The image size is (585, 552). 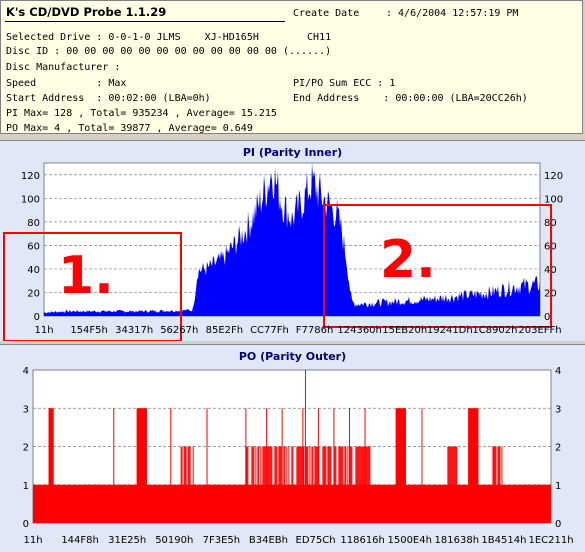 I want to click on pi-ytick-left: 120, so click(x=30, y=176).